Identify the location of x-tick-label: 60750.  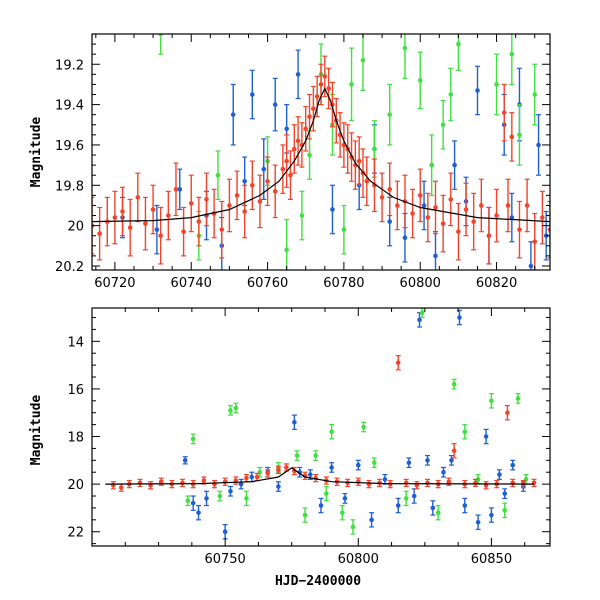
(224, 559).